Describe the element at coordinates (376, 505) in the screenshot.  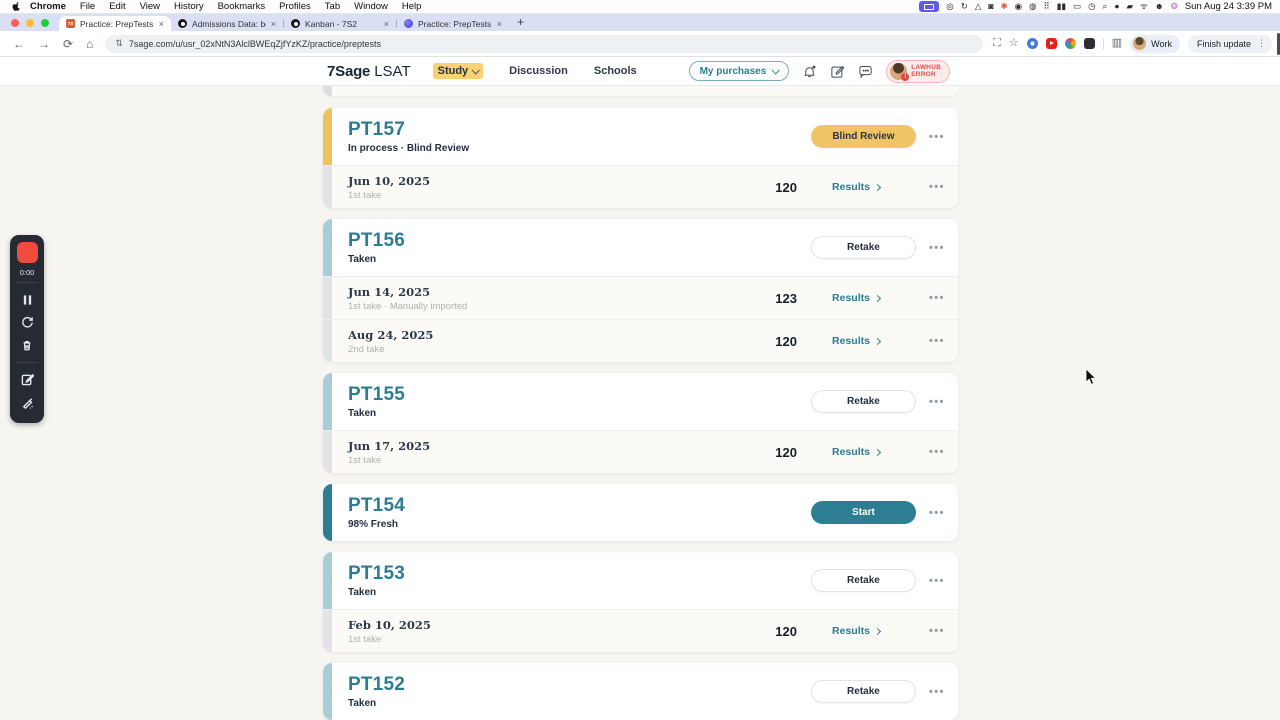
I see `test-title: PT154` at that location.